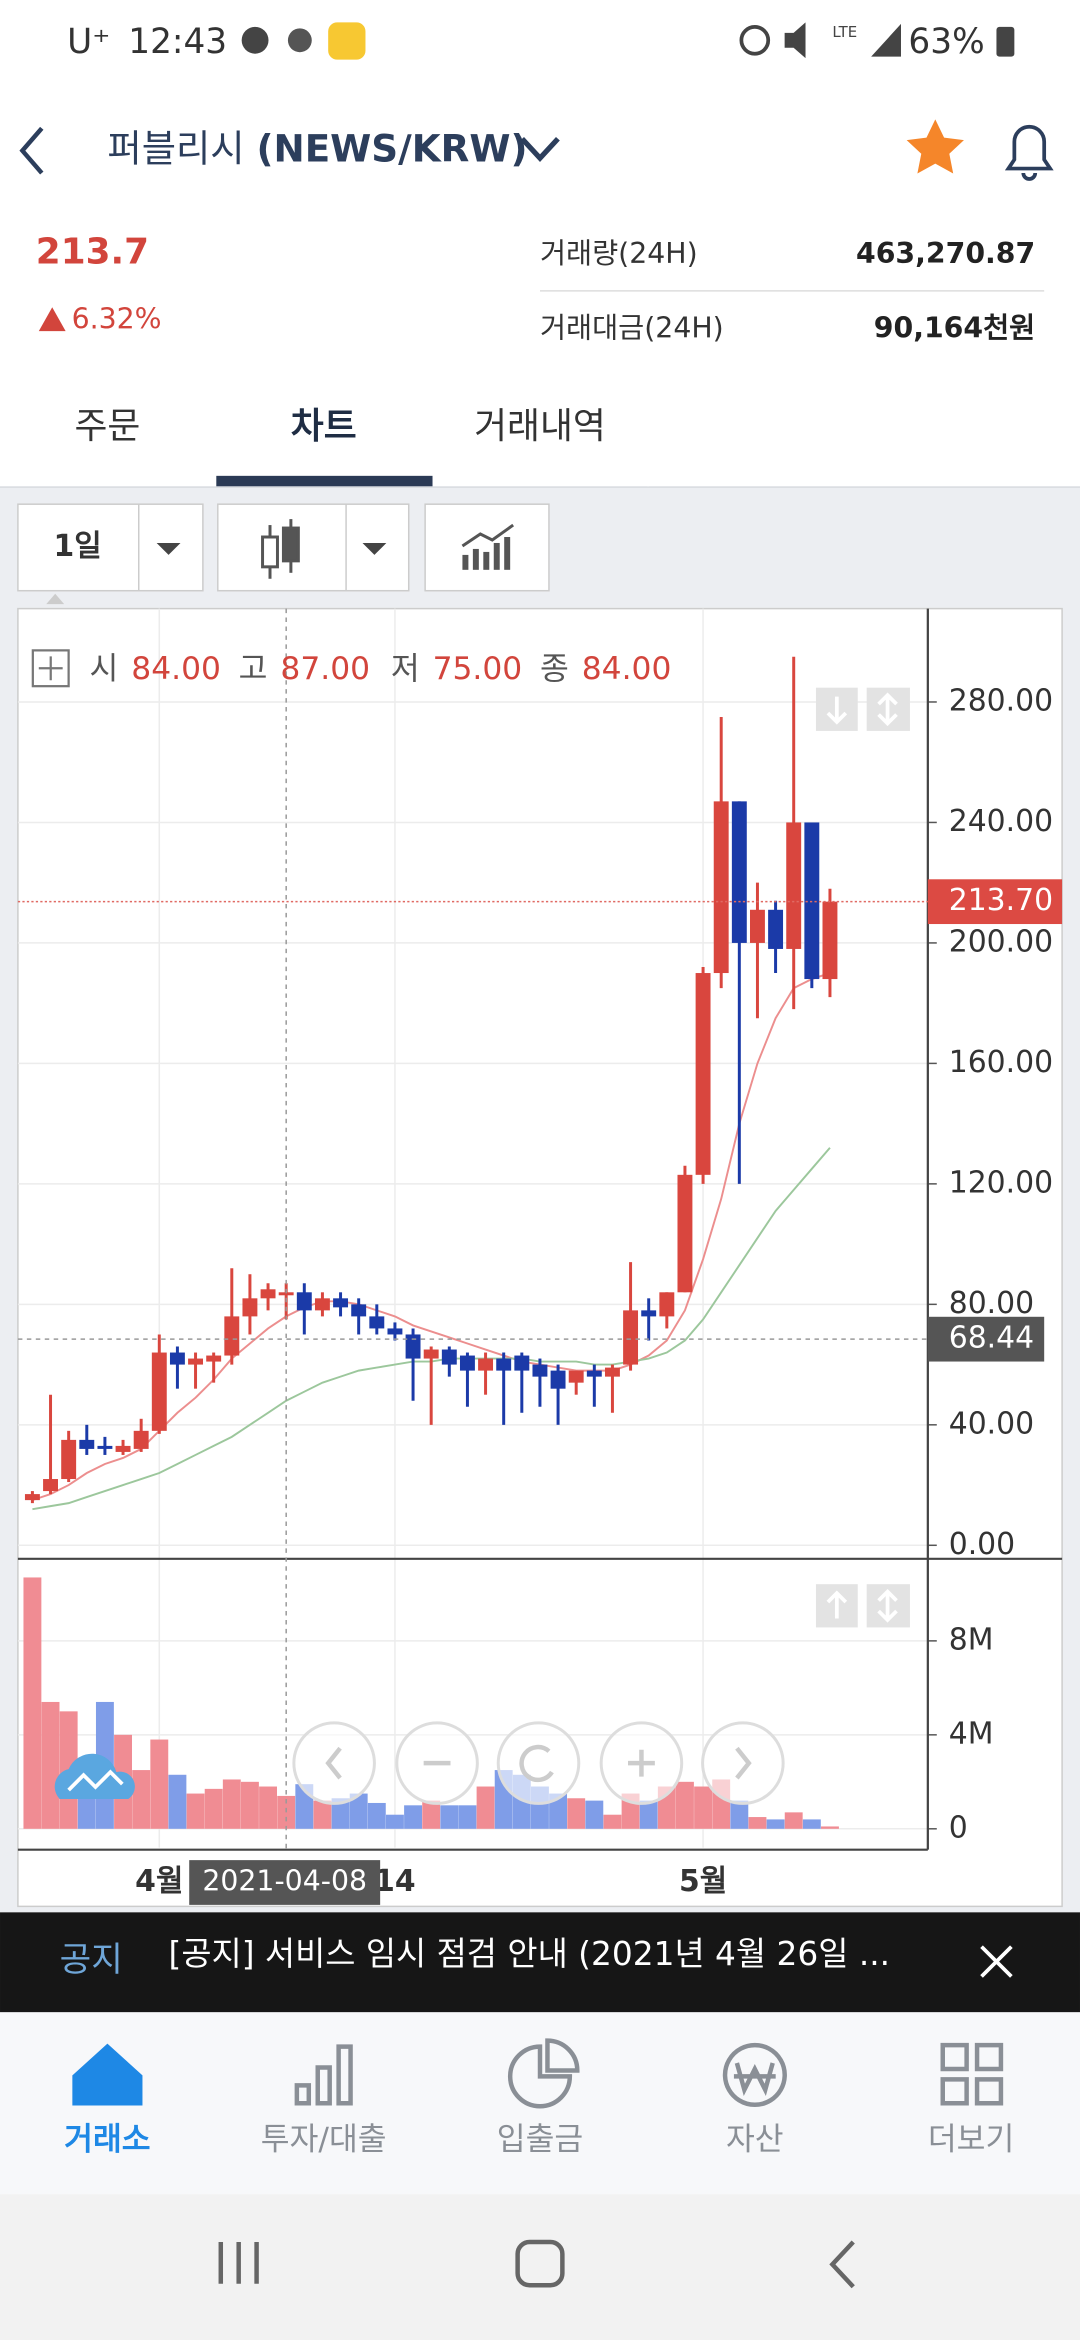 The image size is (1080, 2340). What do you see at coordinates (996, 1961) in the screenshot?
I see `notice-close` at bounding box center [996, 1961].